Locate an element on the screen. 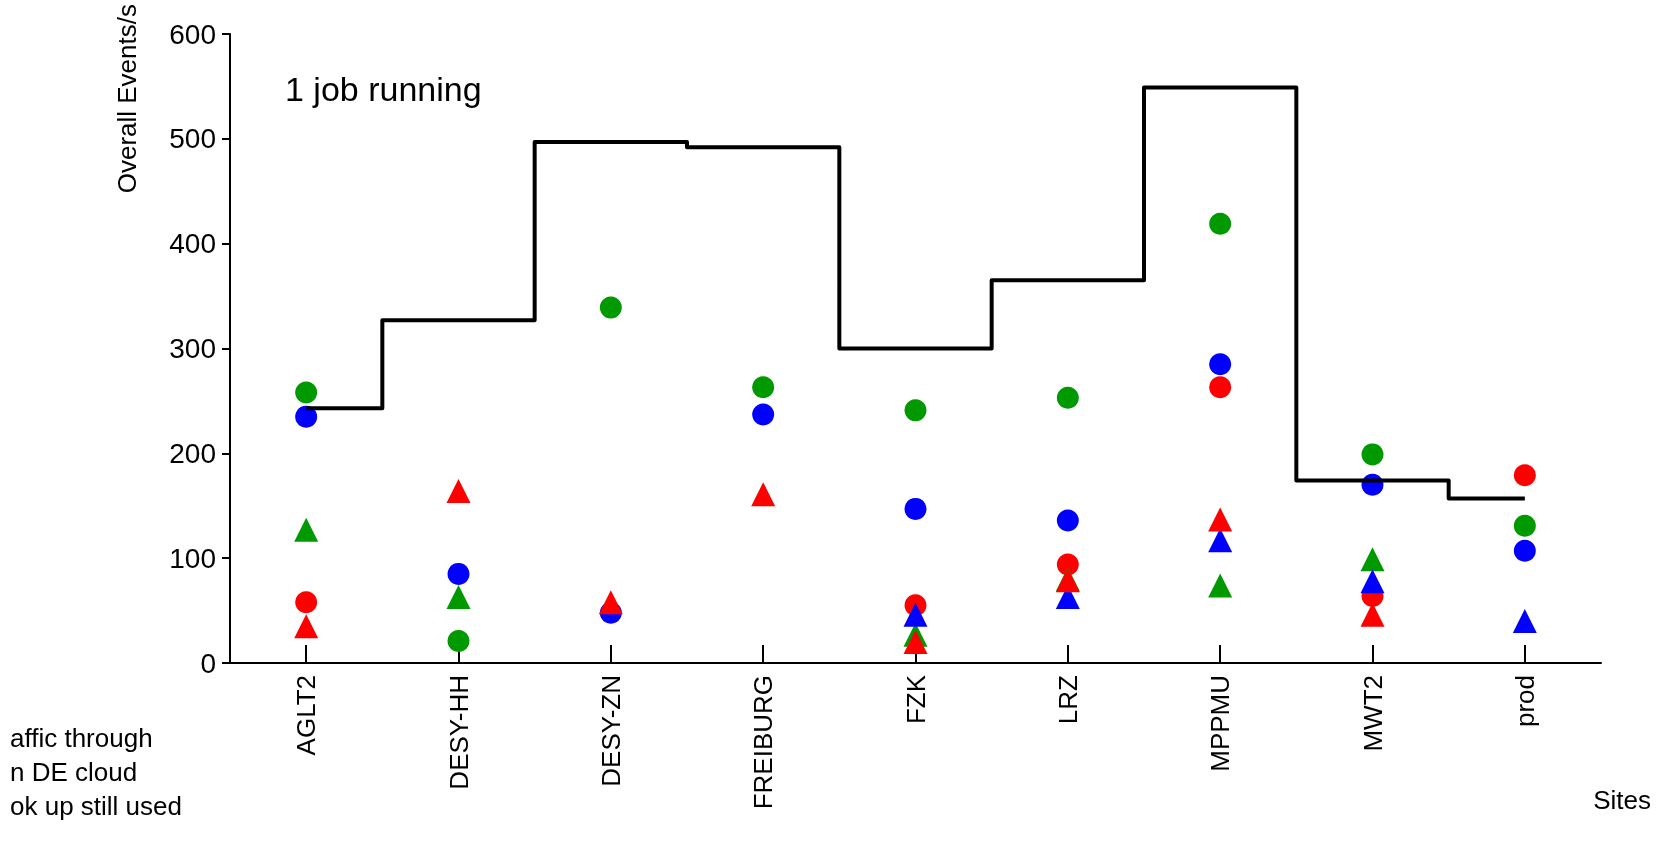 This screenshot has height=843, width=1671. y-tick-label: 300 is located at coordinates (192, 348).